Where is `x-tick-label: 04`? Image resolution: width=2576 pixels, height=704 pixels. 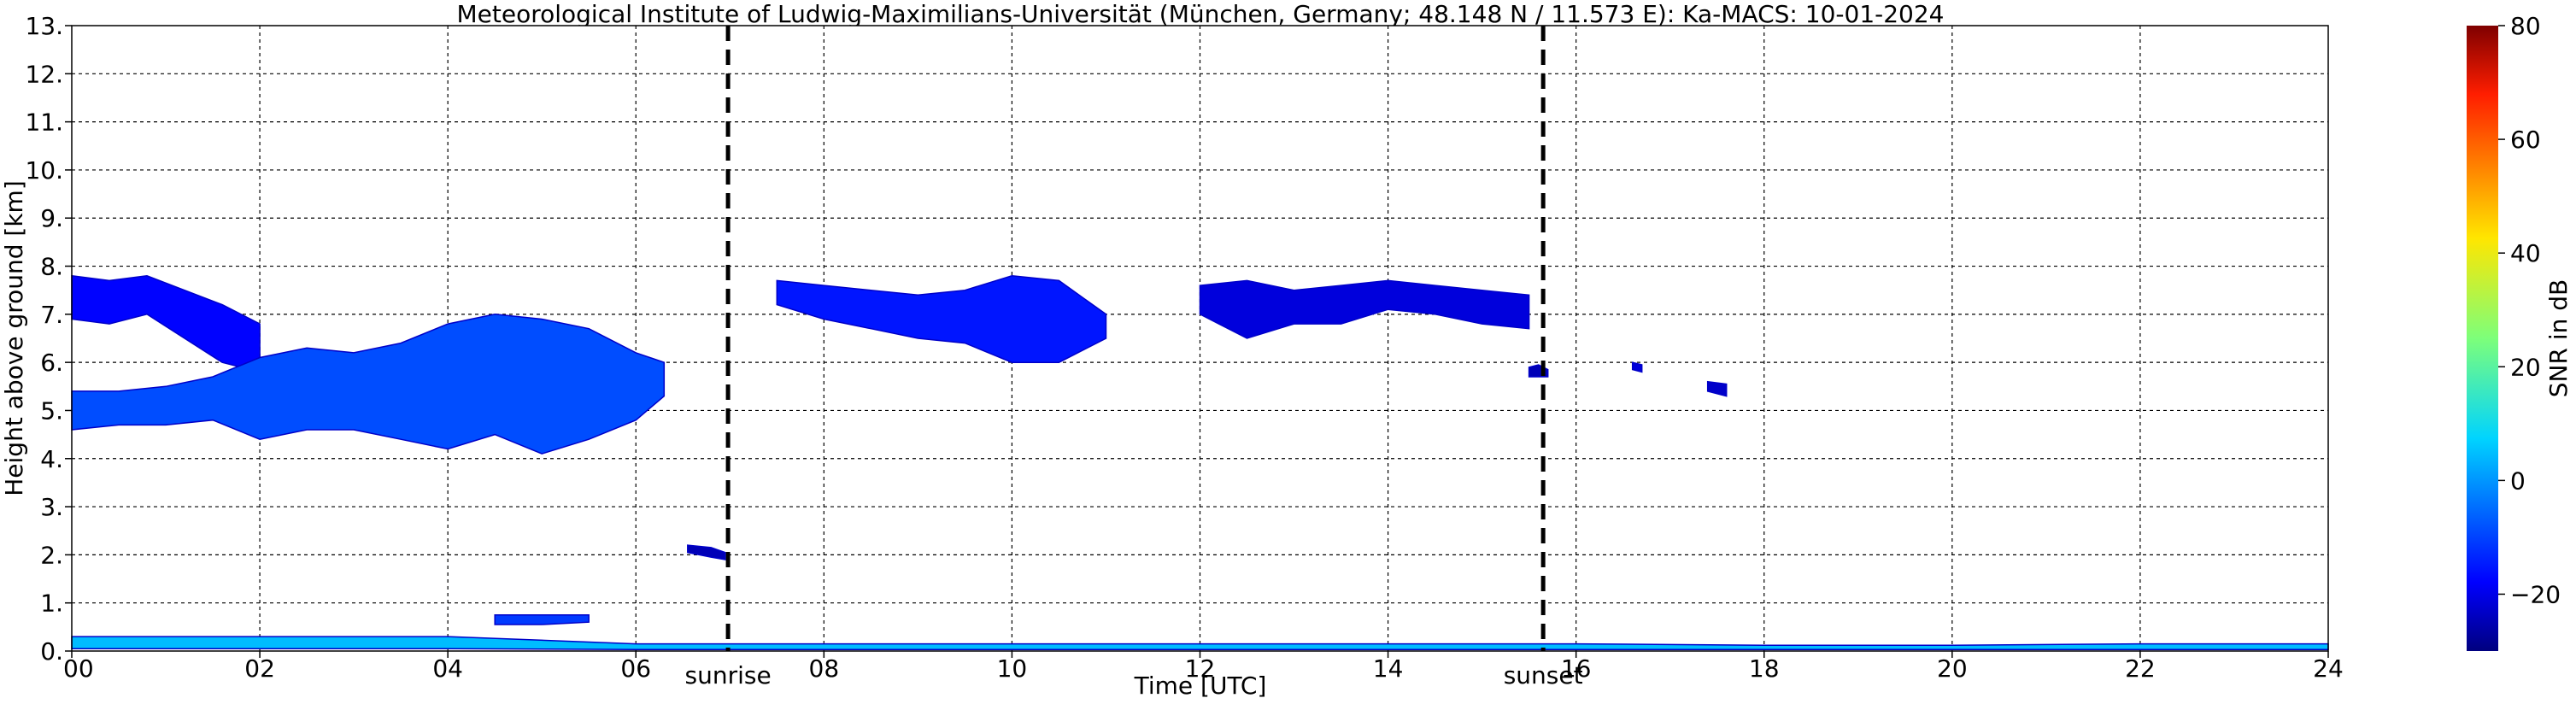 x-tick-label: 04 is located at coordinates (447, 668).